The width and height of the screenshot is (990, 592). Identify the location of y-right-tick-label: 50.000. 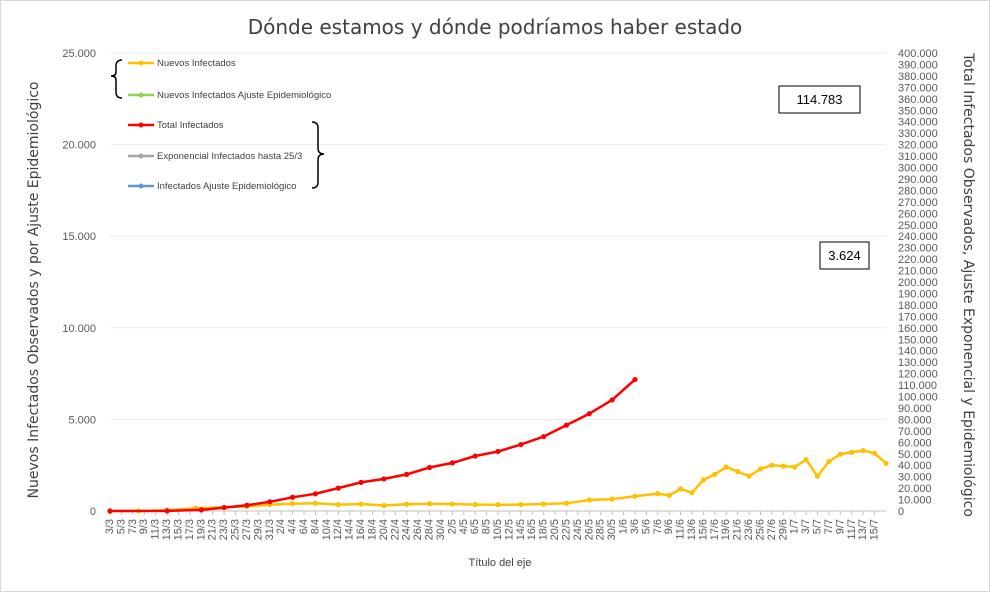
(915, 455).